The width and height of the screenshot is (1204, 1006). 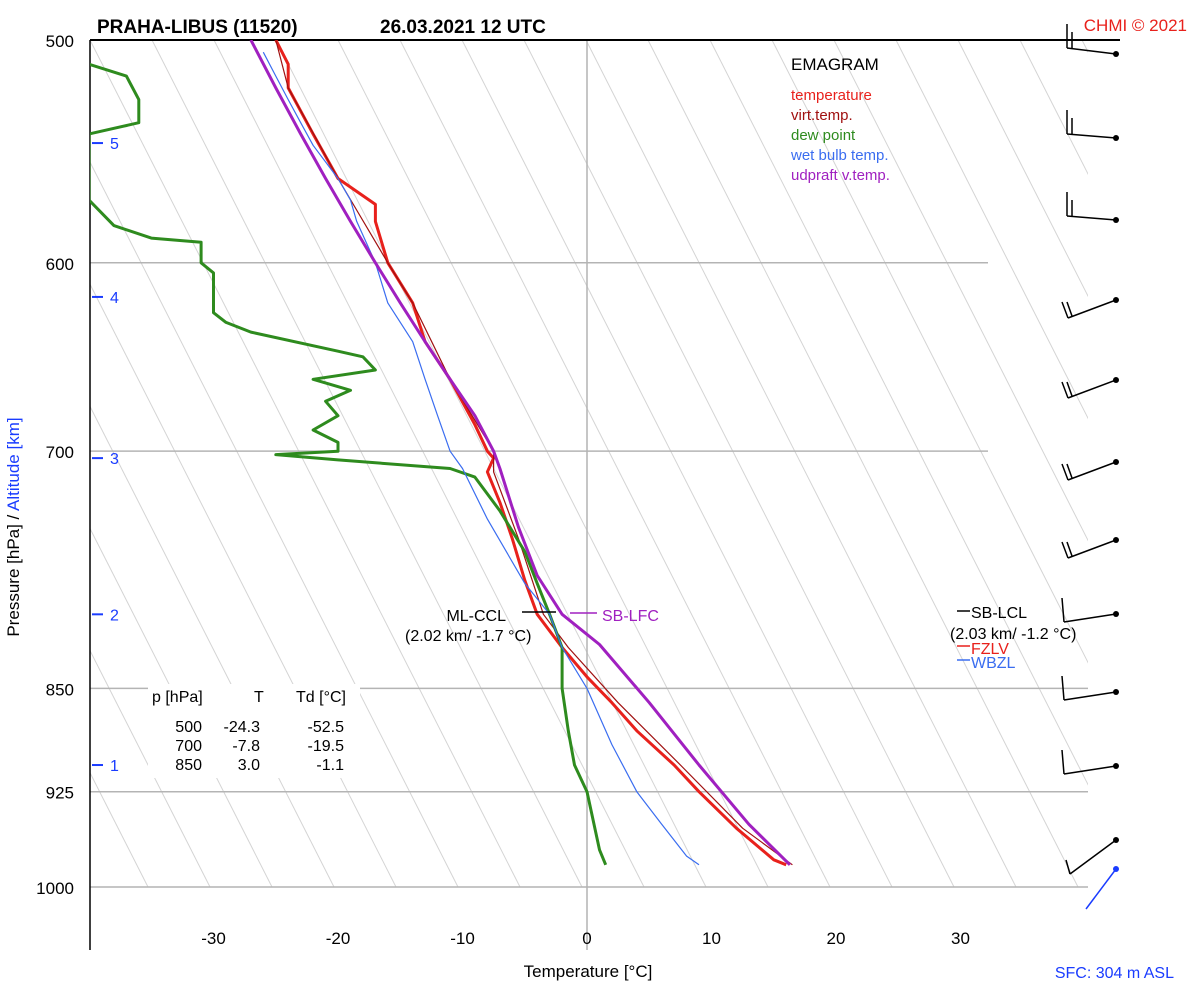 What do you see at coordinates (213, 938) in the screenshot?
I see `temperature-tick-label: -30` at bounding box center [213, 938].